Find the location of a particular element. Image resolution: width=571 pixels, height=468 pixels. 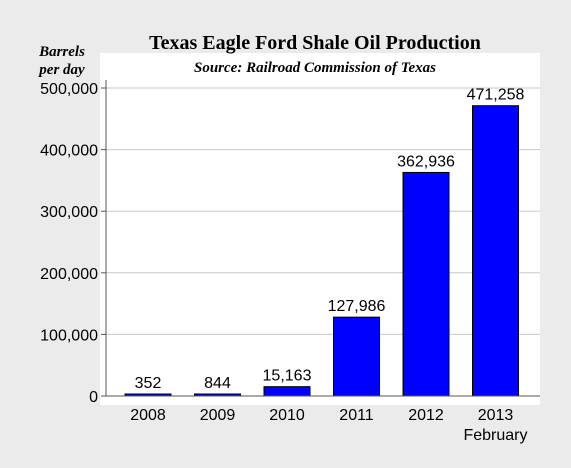

data-label-2011: 127,986 is located at coordinates (357, 306).